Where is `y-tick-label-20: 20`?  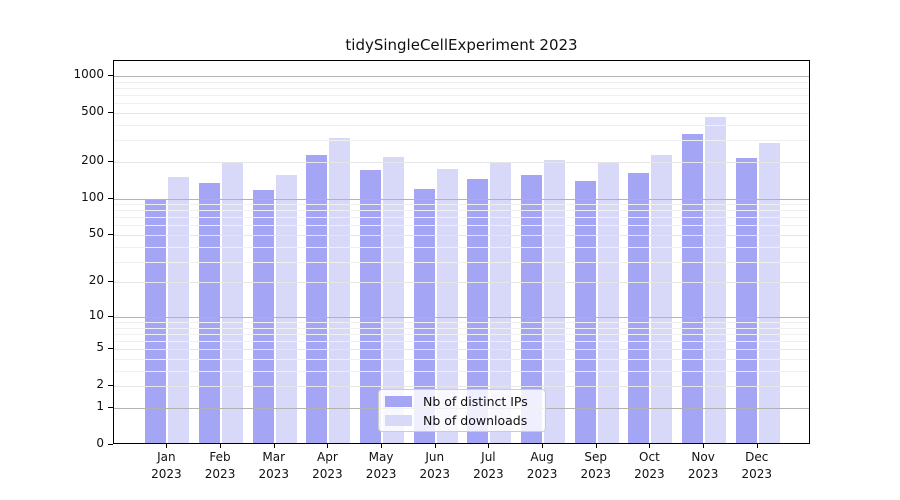
y-tick-label-20: 20 is located at coordinates (96, 280).